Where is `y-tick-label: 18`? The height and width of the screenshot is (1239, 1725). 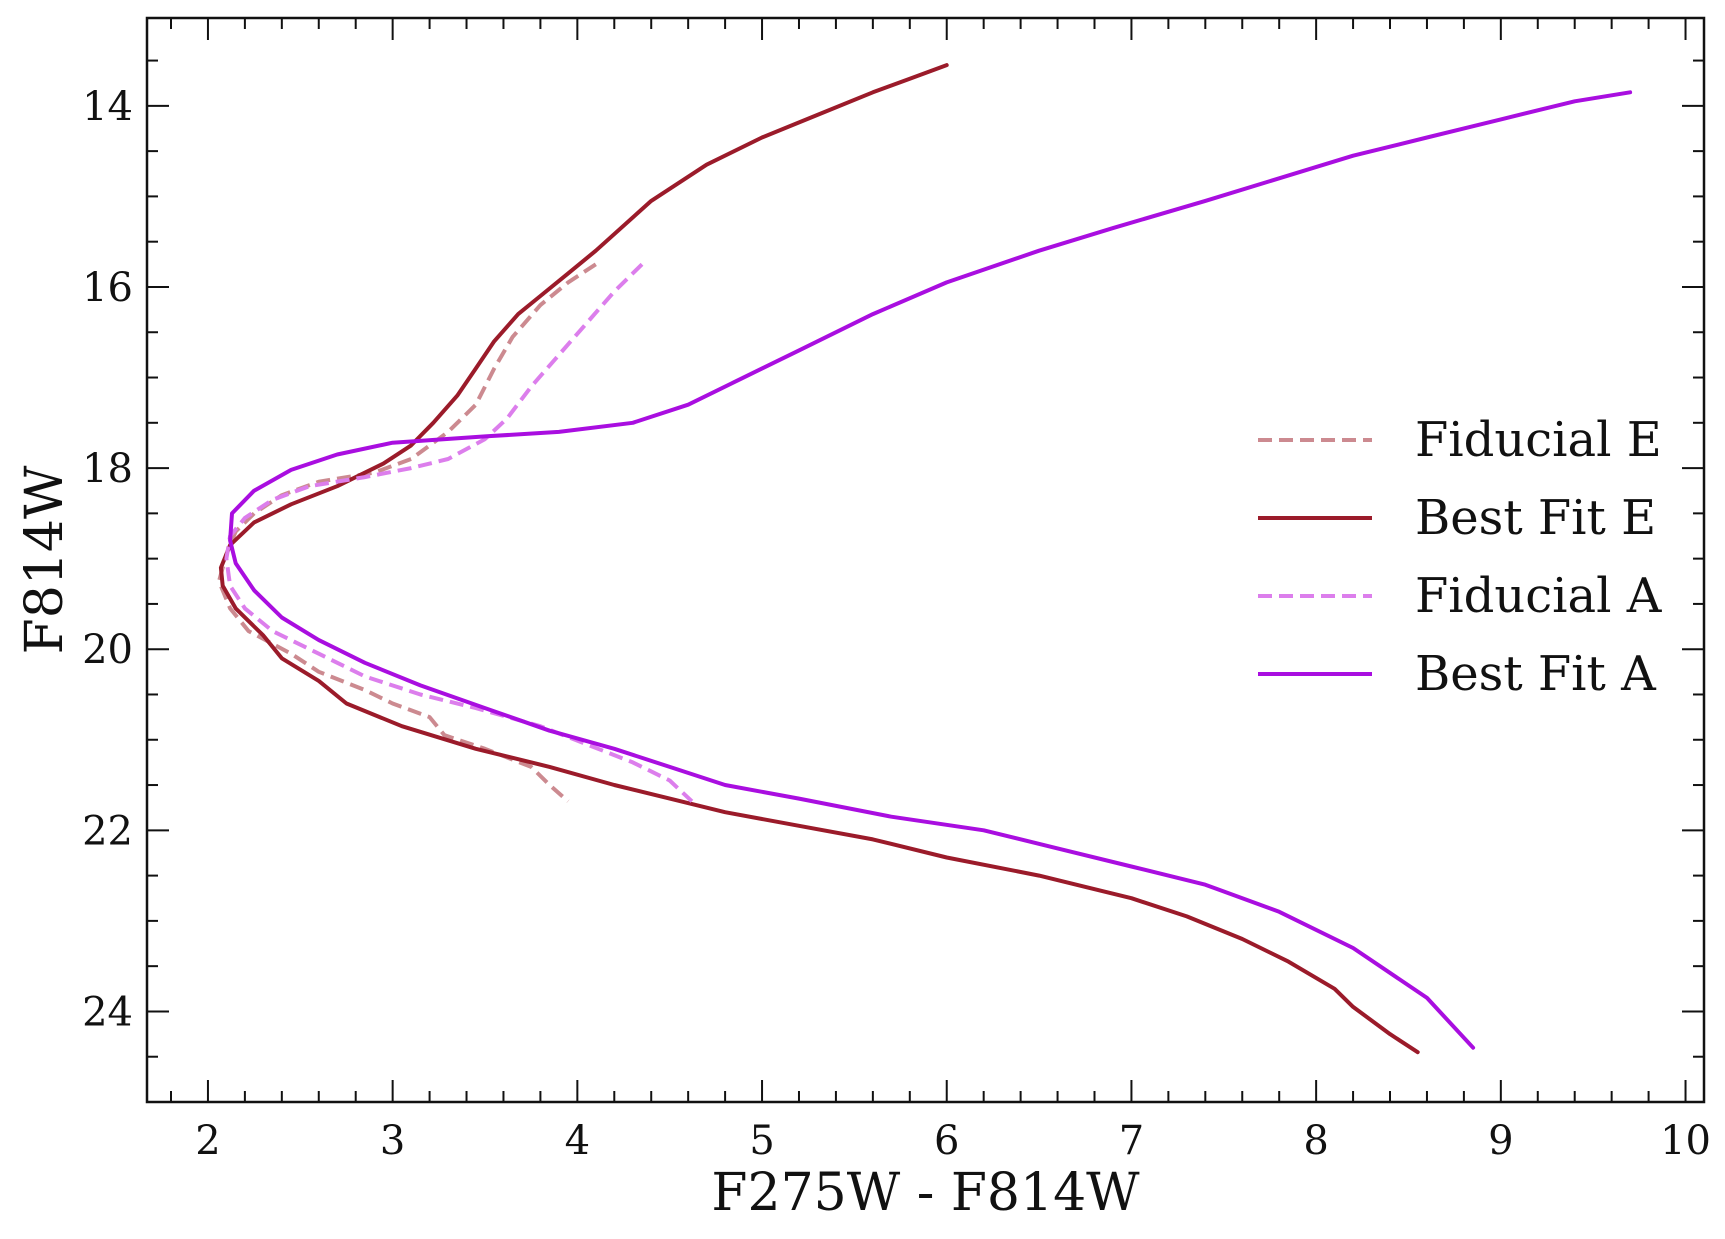 y-tick-label: 18 is located at coordinates (107, 469).